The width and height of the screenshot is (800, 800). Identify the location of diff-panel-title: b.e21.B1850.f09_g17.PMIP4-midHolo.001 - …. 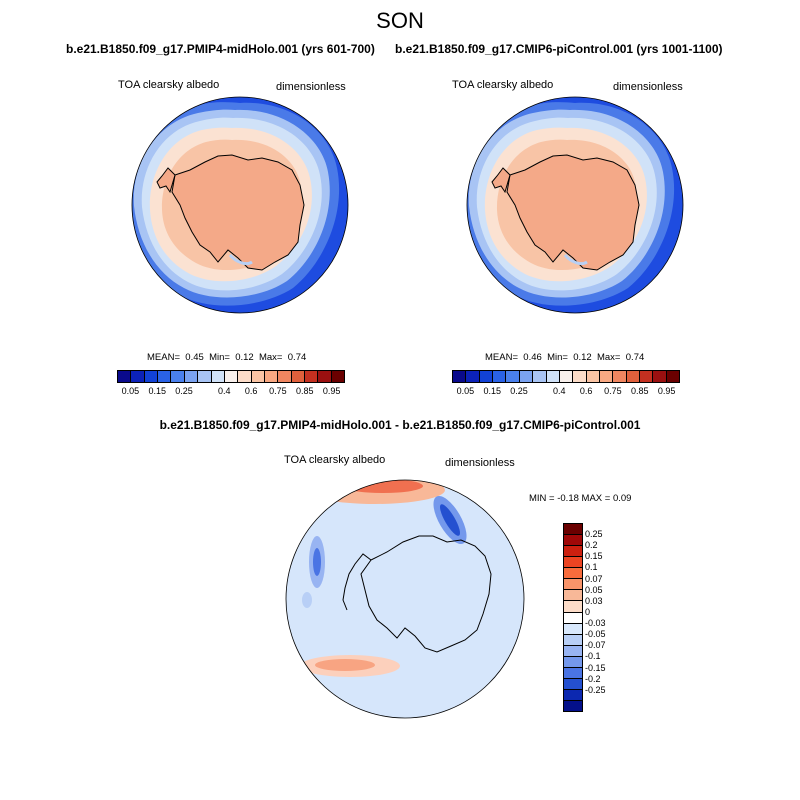
(400, 425).